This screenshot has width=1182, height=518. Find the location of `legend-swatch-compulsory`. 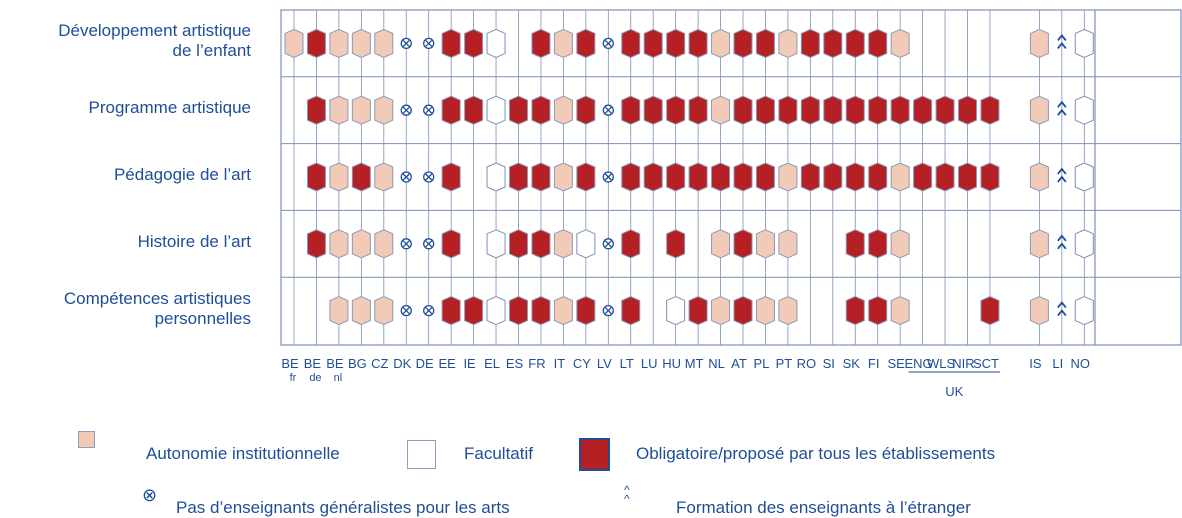

legend-swatch-compulsory is located at coordinates (594, 454).